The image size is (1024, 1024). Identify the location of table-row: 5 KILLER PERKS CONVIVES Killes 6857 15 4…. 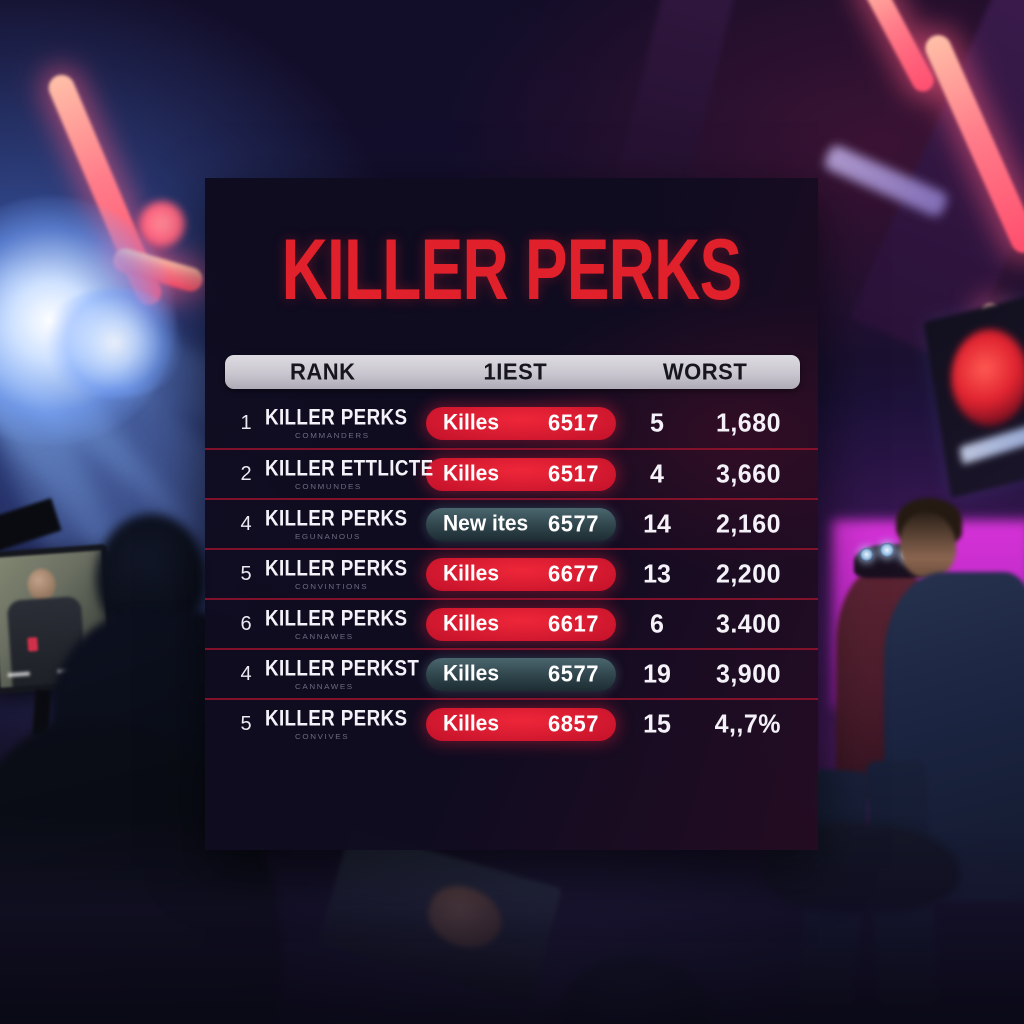
(511, 723).